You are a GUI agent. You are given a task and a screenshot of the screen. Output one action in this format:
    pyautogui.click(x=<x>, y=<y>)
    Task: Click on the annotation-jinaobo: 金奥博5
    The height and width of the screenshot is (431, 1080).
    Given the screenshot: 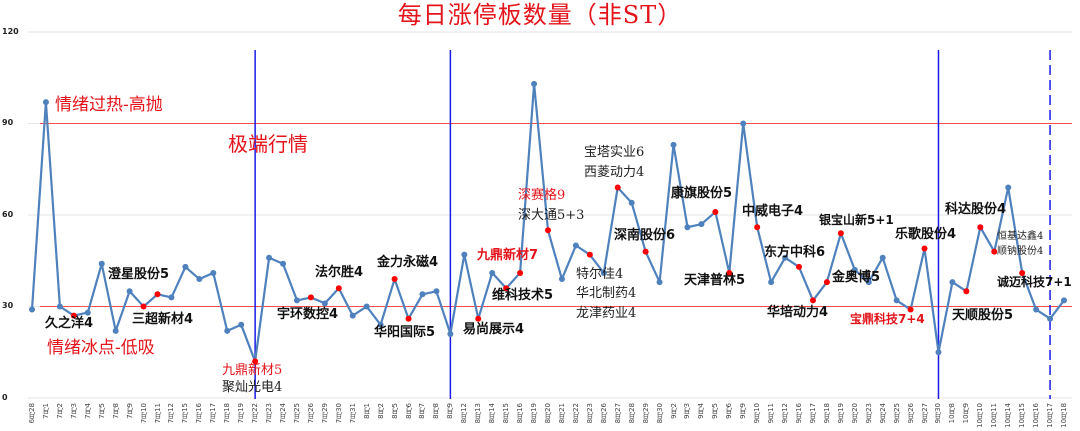 What is the action you would take?
    pyautogui.click(x=856, y=277)
    